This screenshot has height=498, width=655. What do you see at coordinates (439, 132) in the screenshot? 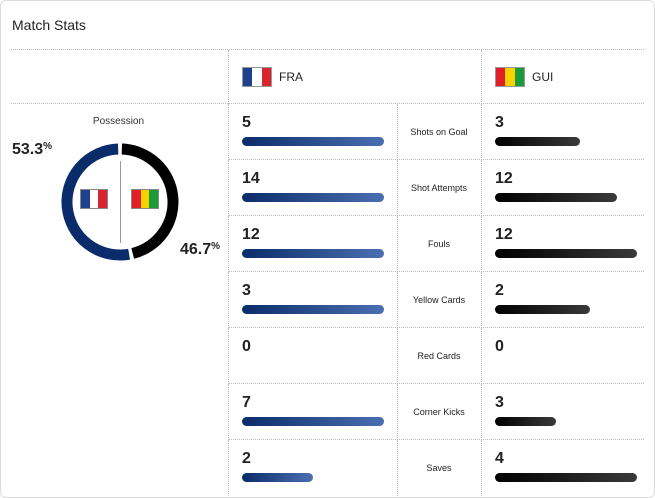
I see `stat-label: Shots on Goal` at bounding box center [439, 132].